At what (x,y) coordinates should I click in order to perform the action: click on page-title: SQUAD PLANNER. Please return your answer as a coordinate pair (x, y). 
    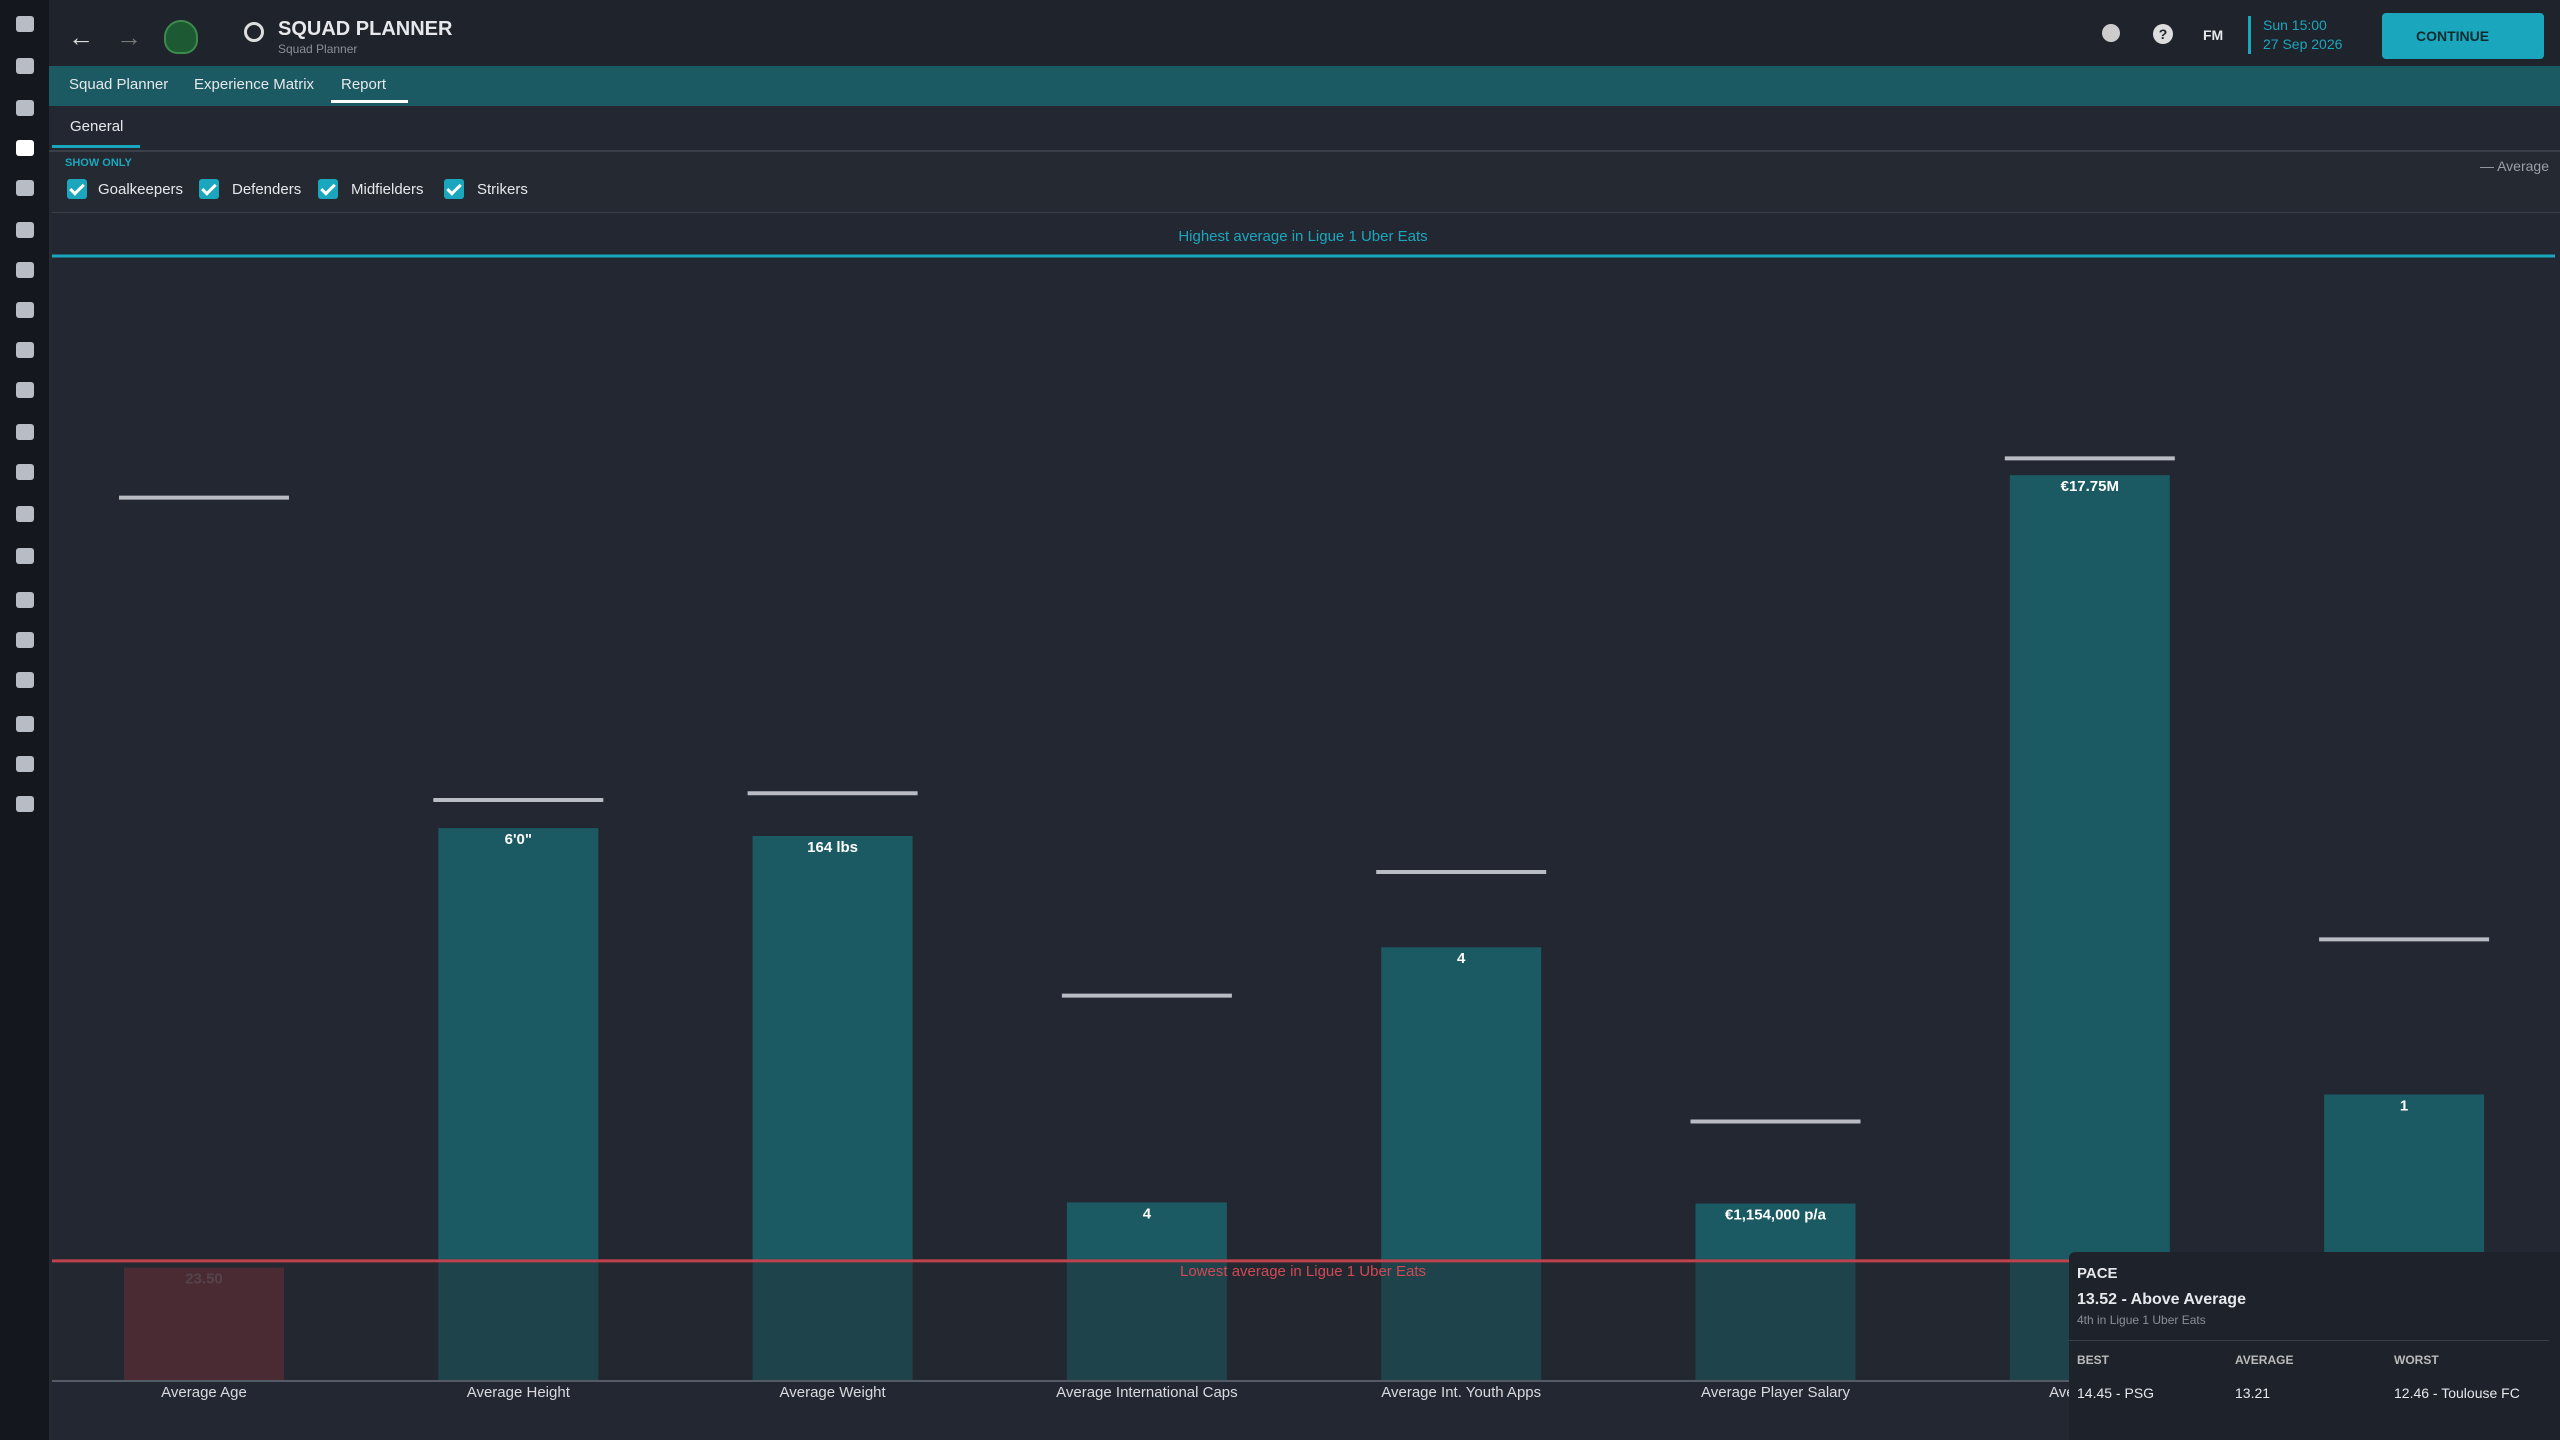
    Looking at the image, I should click on (365, 29).